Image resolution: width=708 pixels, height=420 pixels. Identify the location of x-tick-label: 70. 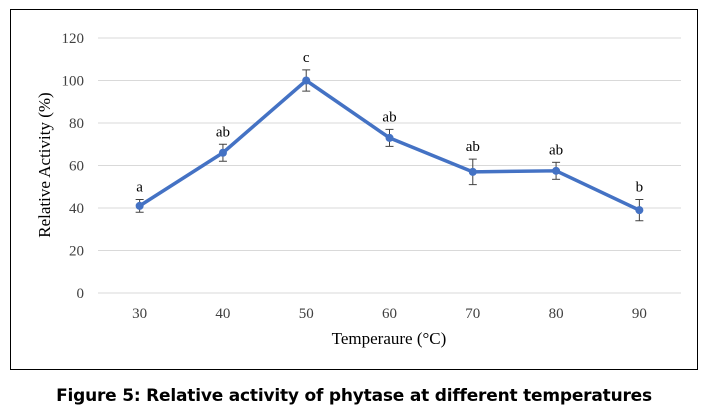
(472, 314).